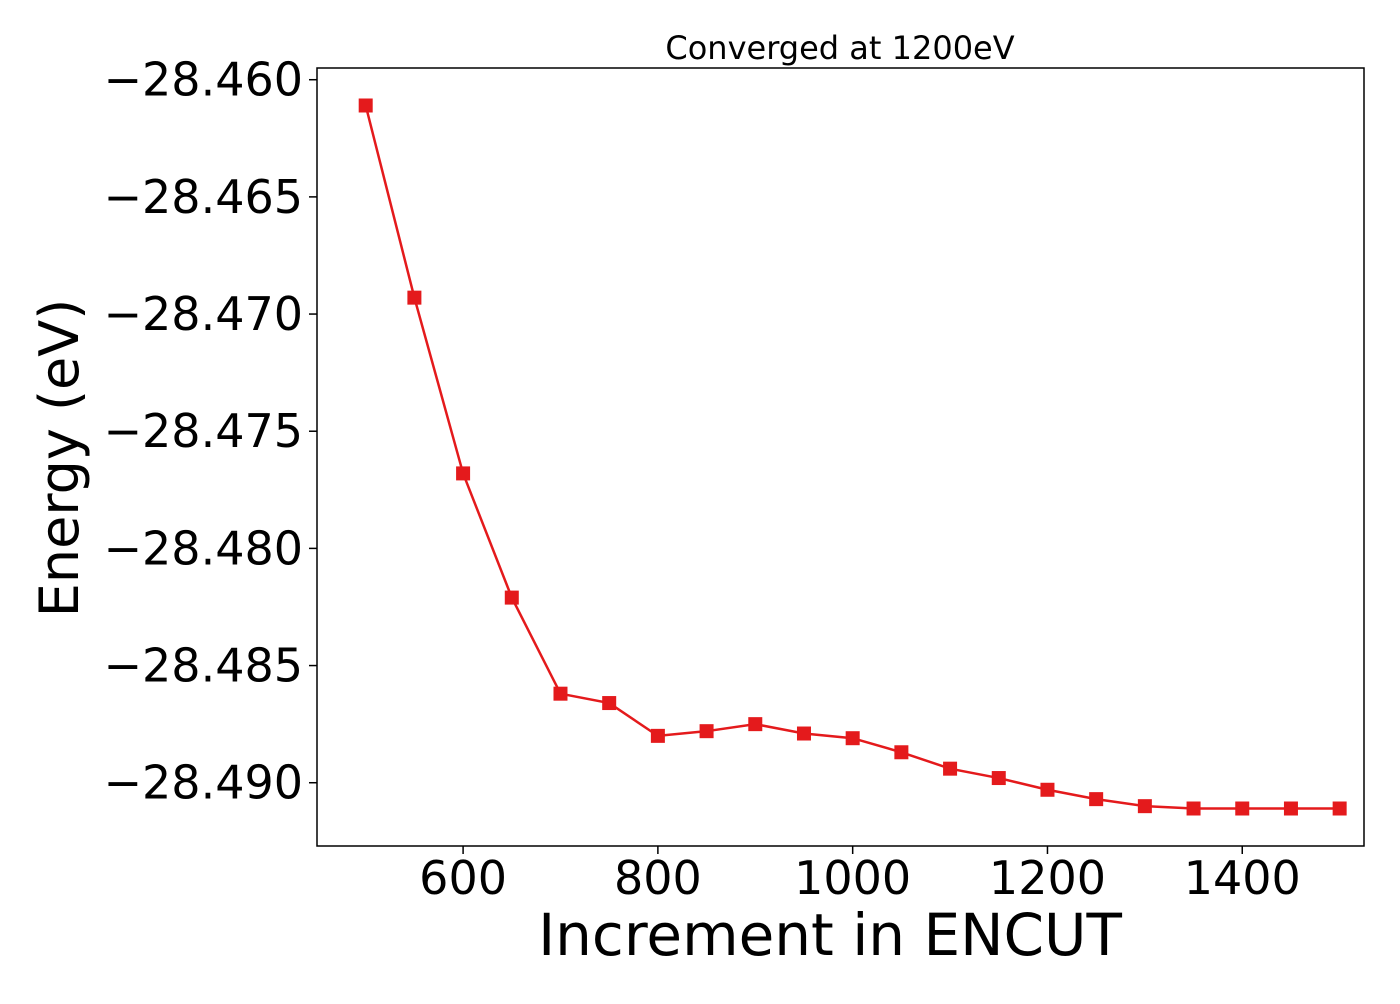 This screenshot has height=1004, width=1400. I want to click on x-axis-ticks: 600 800 1000 1200 1400, so click(860, 875).